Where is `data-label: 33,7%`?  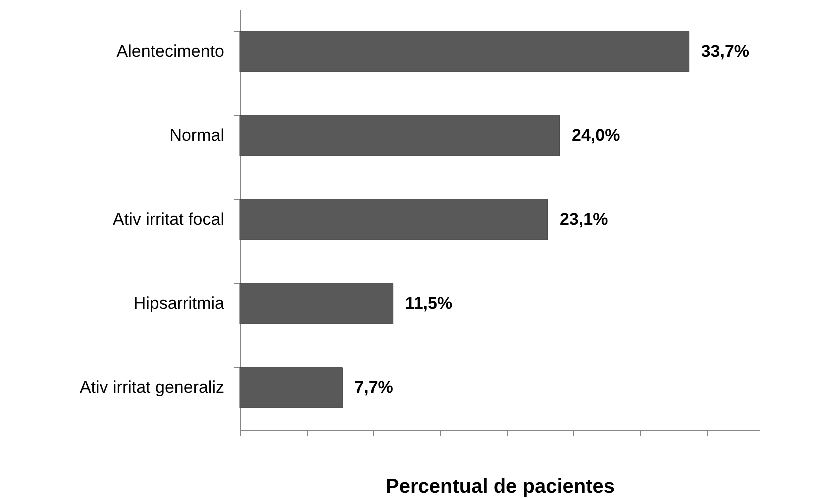 data-label: 33,7% is located at coordinates (725, 51).